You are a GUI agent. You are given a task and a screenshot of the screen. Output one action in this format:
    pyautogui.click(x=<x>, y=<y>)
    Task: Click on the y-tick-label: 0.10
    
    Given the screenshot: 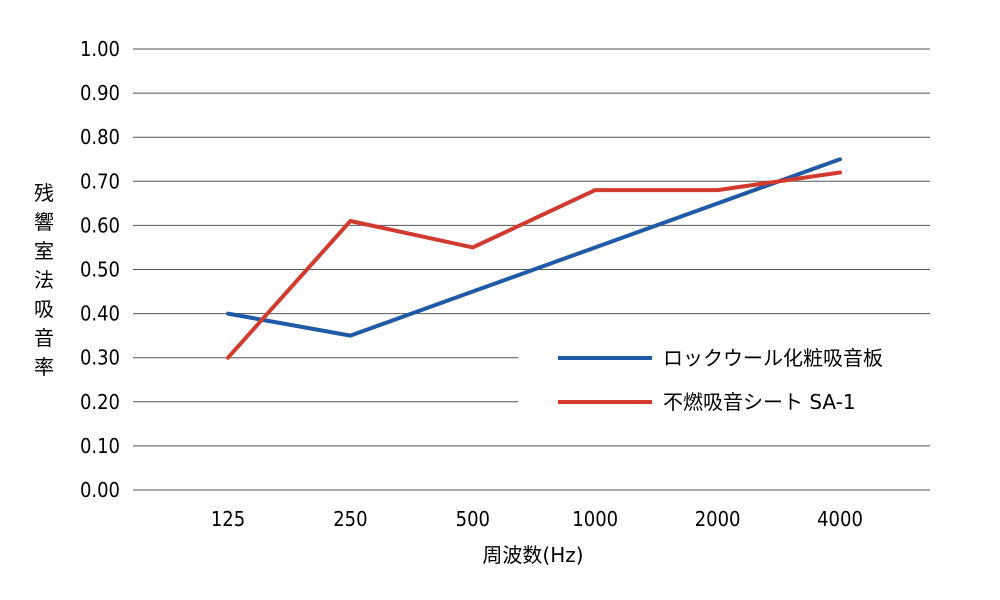 What is the action you would take?
    pyautogui.click(x=100, y=446)
    